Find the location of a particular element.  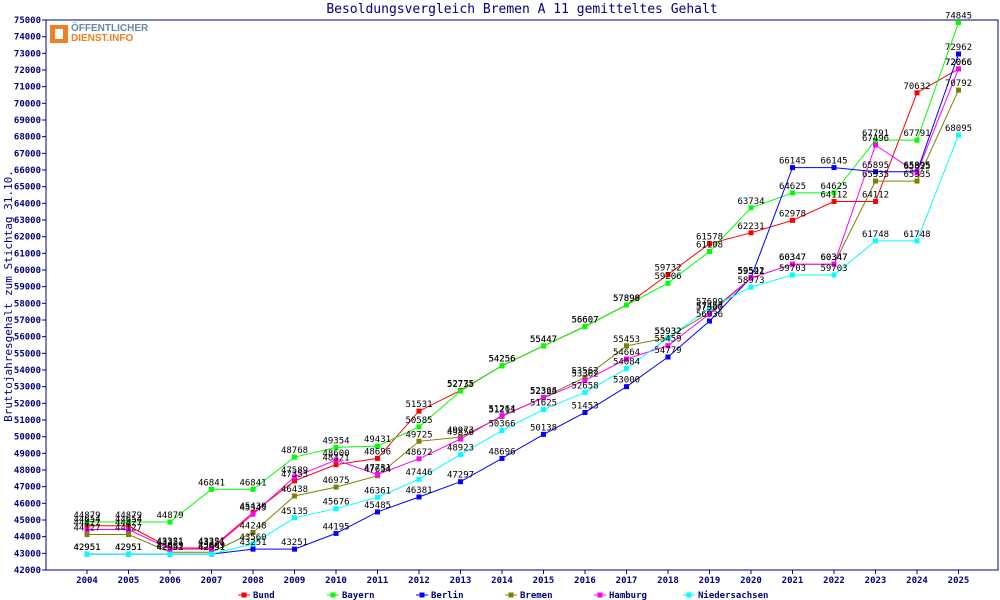

data-label-bund: 43321 is located at coordinates (211, 542).